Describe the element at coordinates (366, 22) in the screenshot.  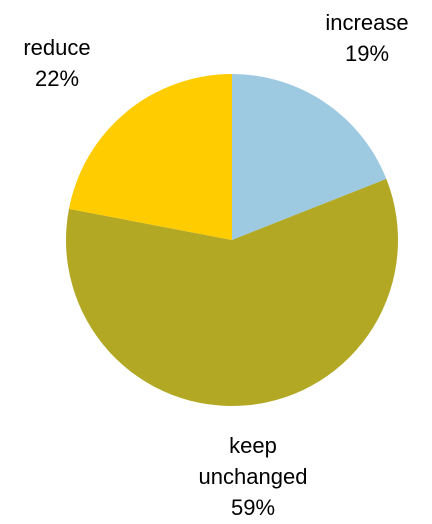
I see `slice-label-line: increase` at that location.